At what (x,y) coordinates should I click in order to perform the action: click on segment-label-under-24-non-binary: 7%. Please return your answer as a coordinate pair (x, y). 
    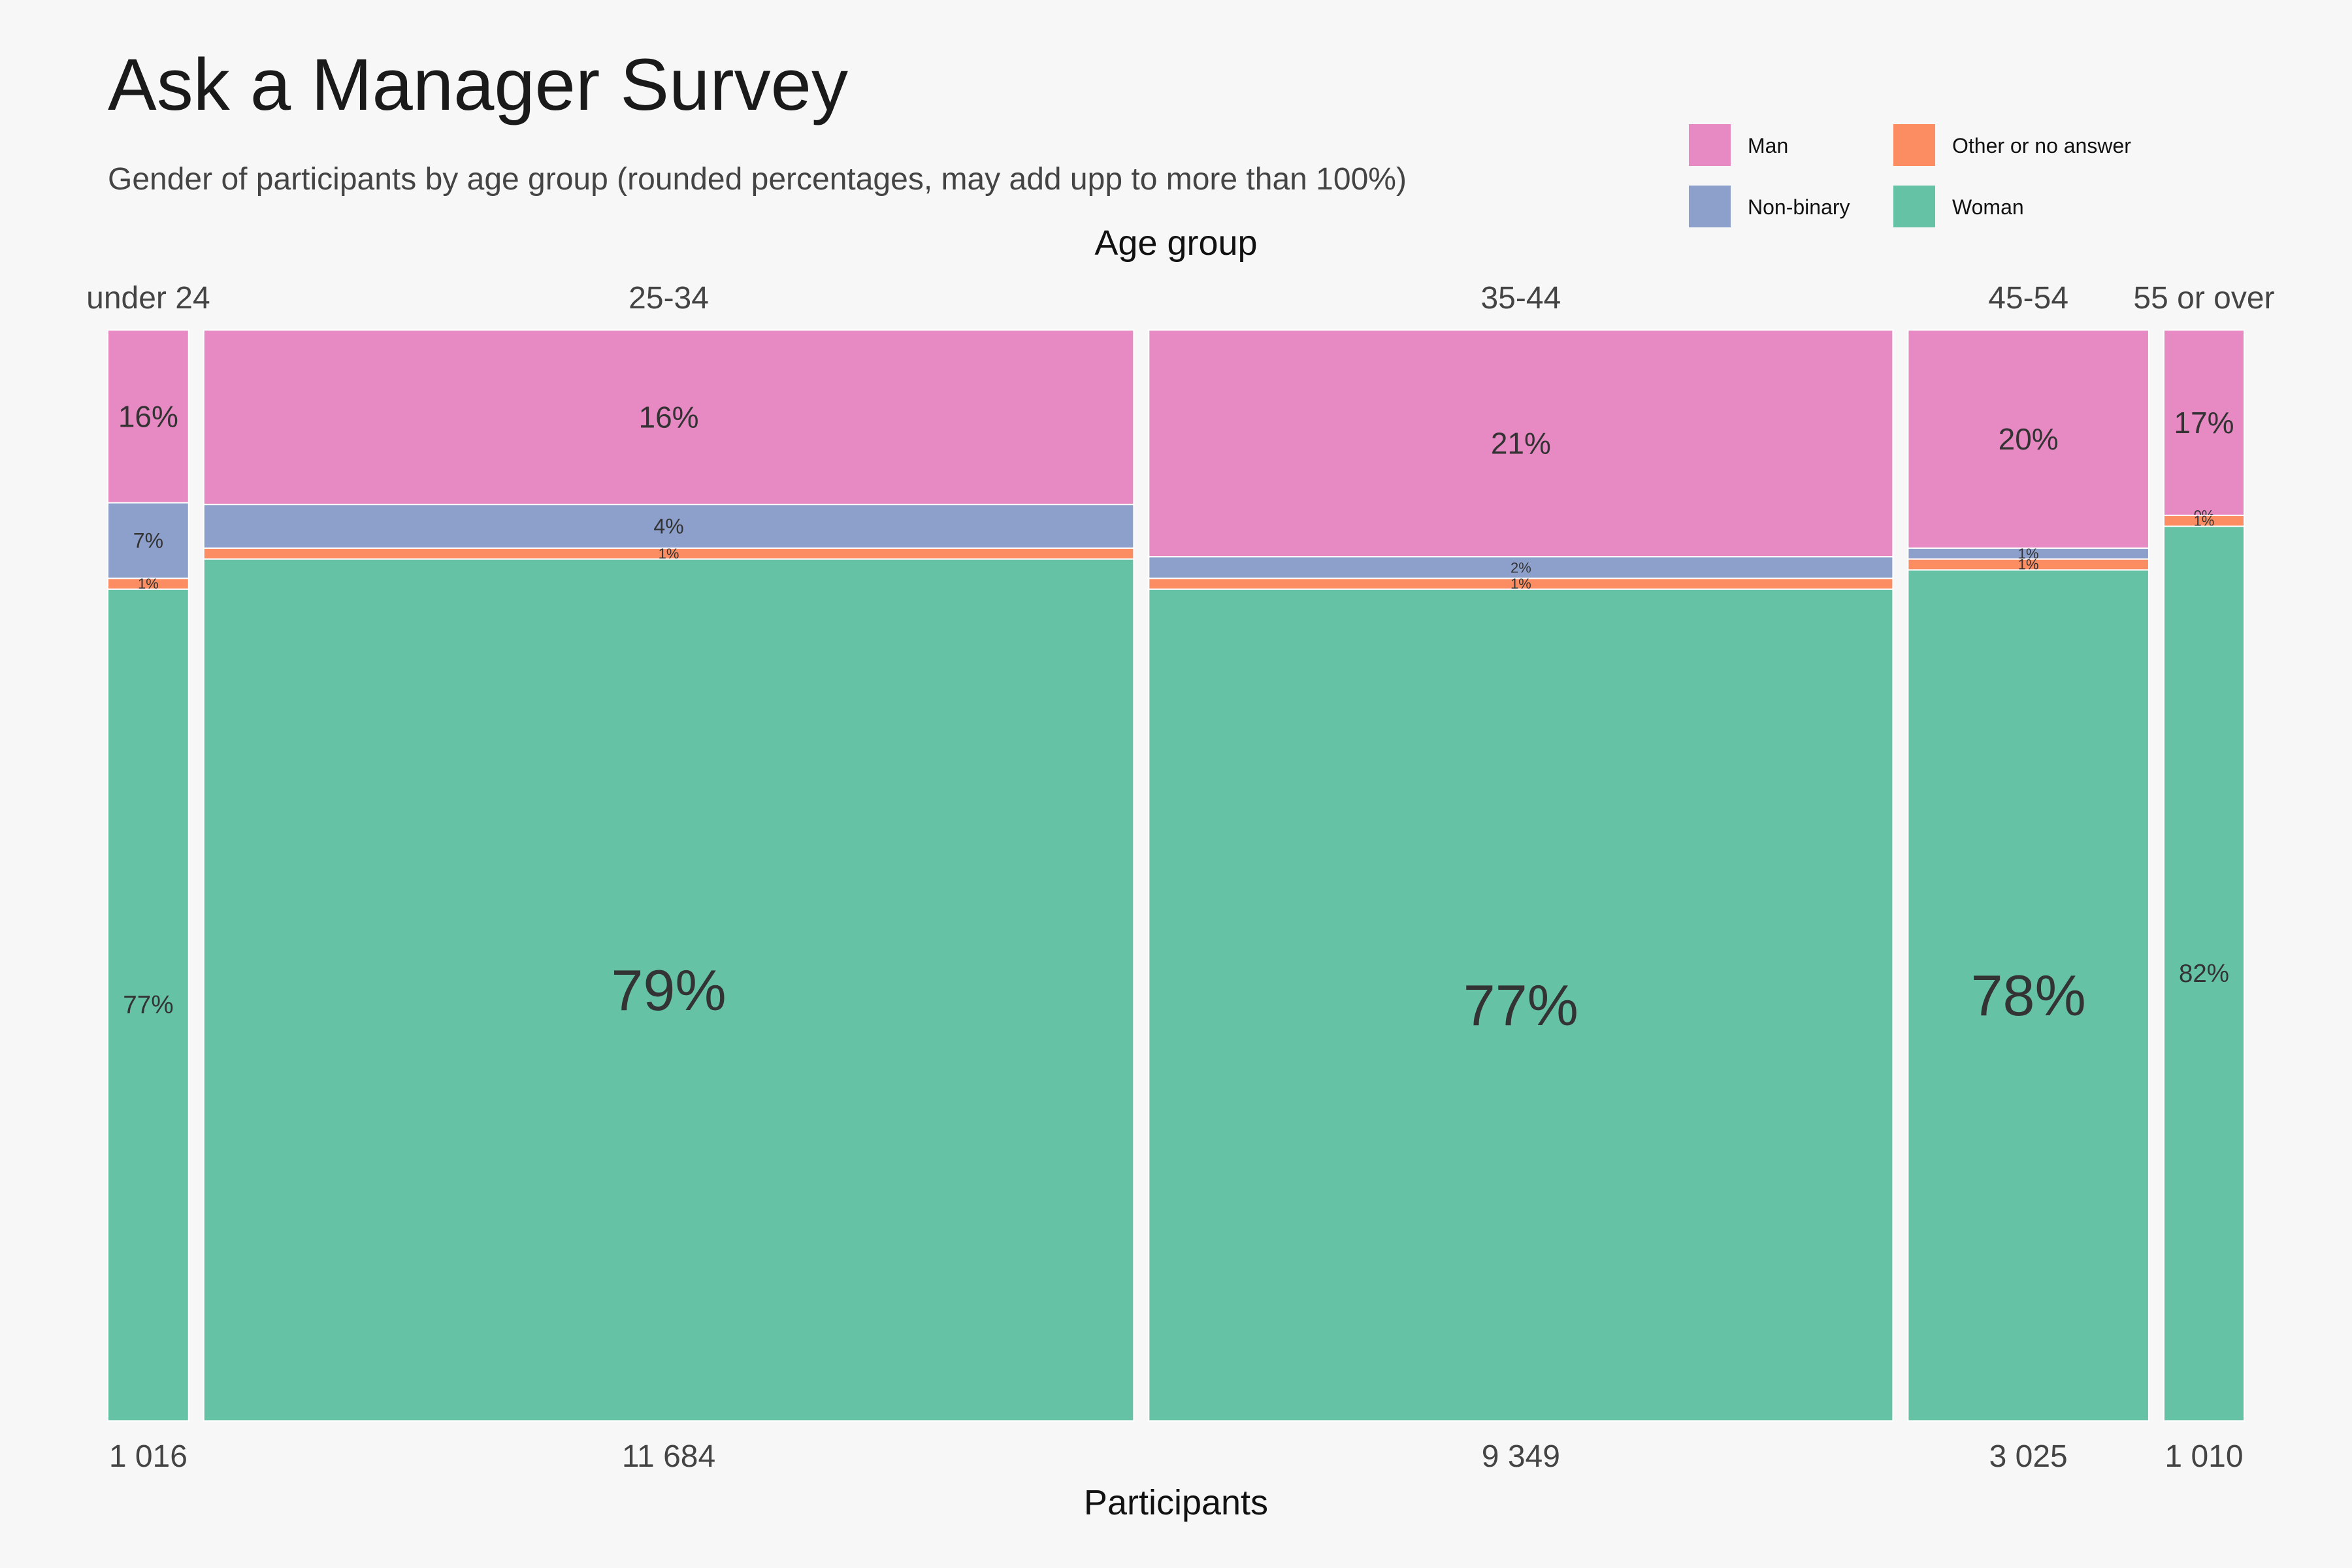
    Looking at the image, I should click on (148, 540).